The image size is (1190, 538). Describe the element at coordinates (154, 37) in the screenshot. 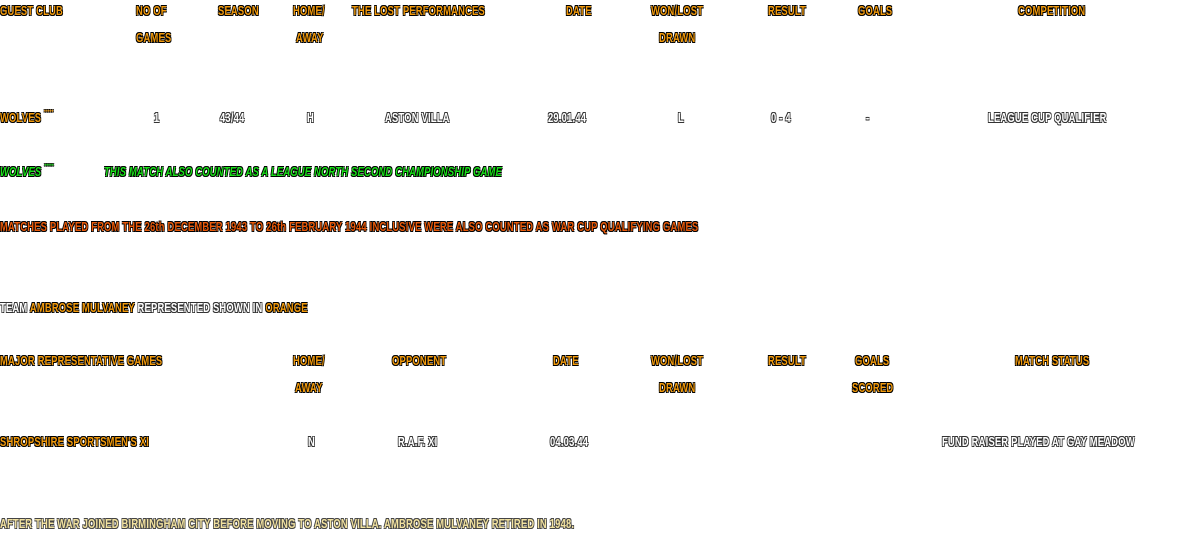

I see `header-games: GAMES` at that location.